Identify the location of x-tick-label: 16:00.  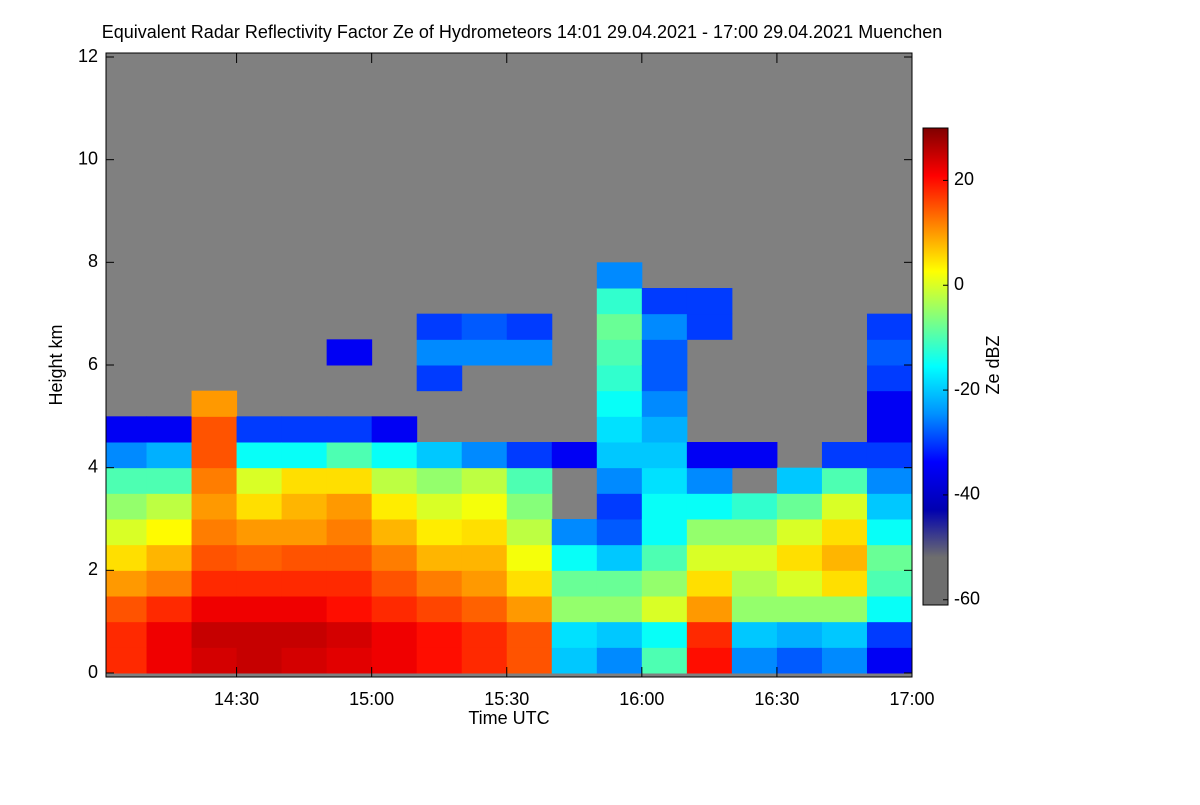
(641, 699).